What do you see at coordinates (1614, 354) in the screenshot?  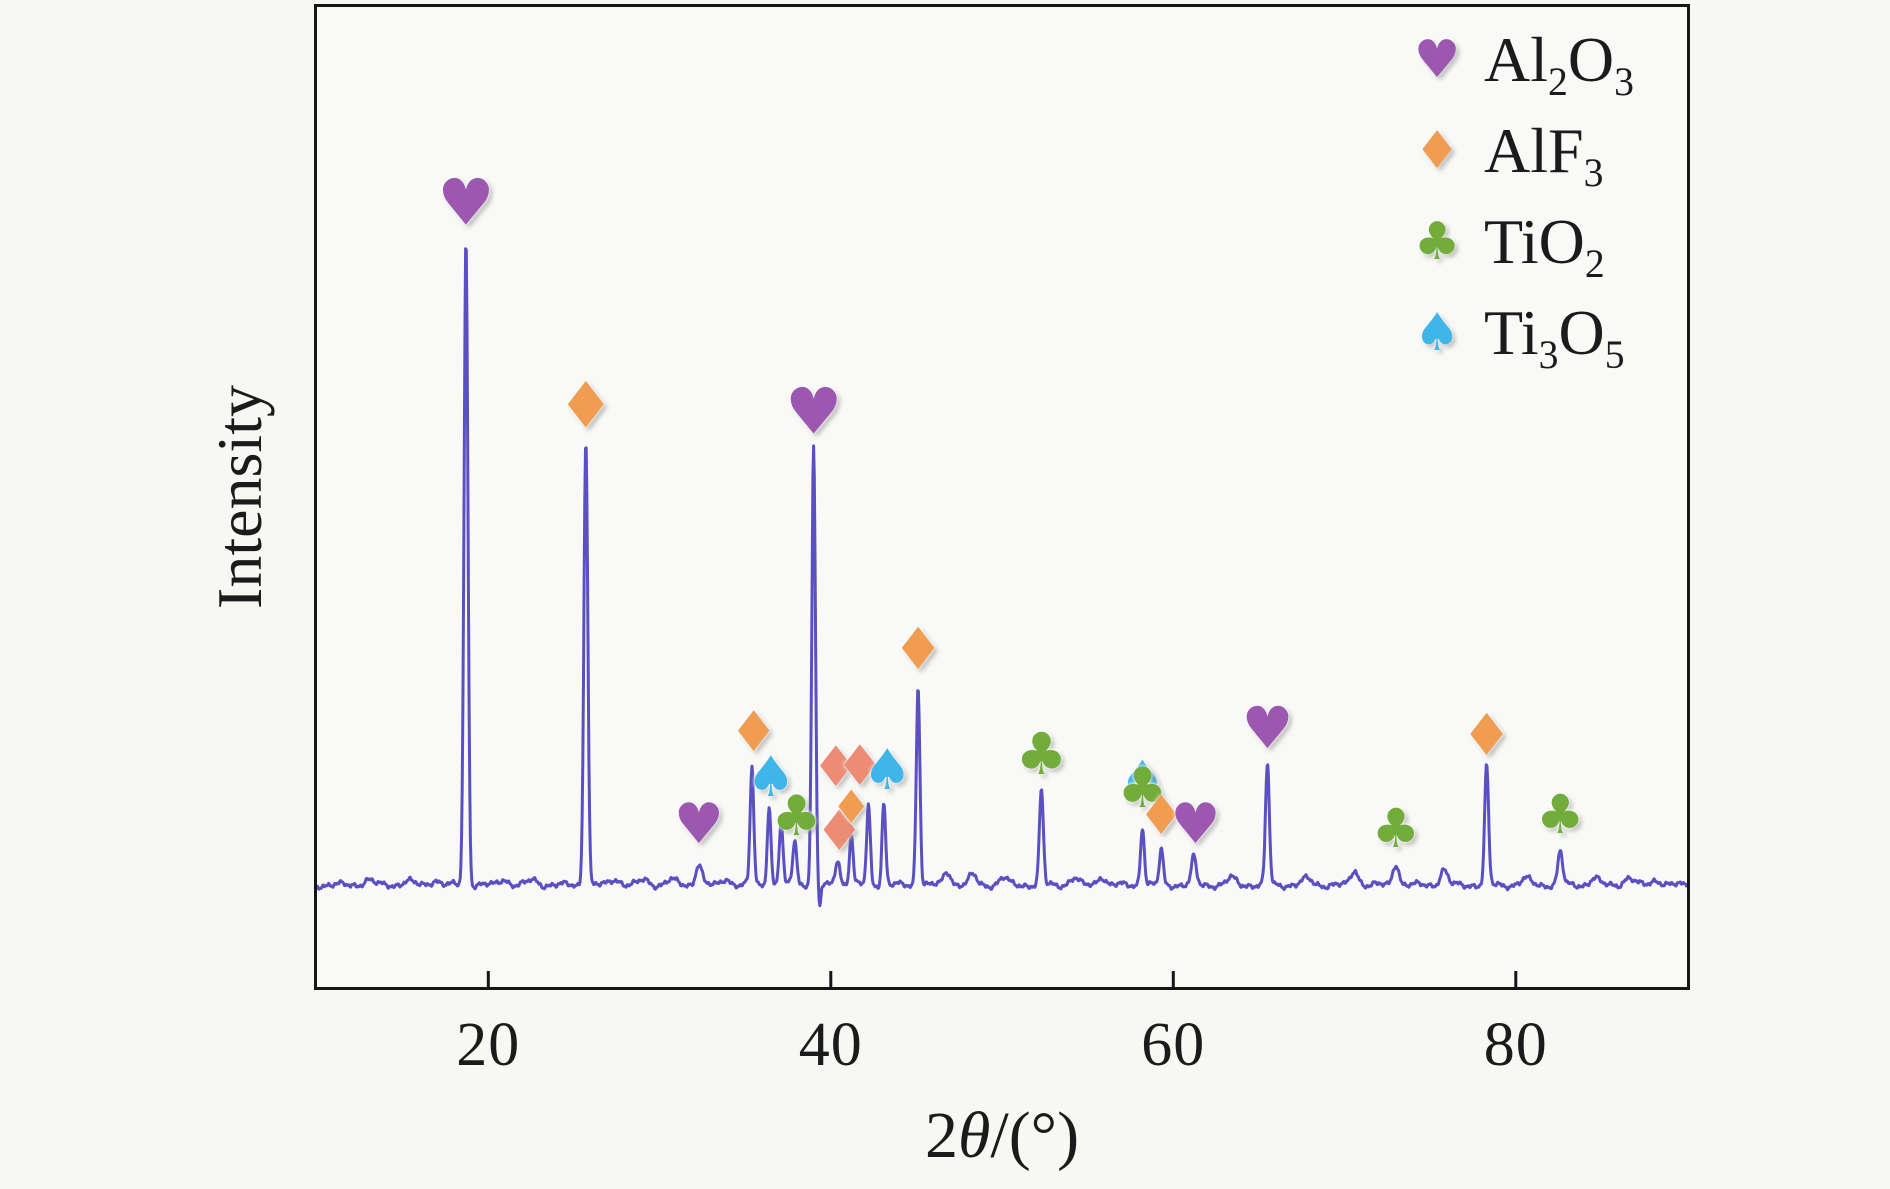 I see `legend-label-segment: 5` at bounding box center [1614, 354].